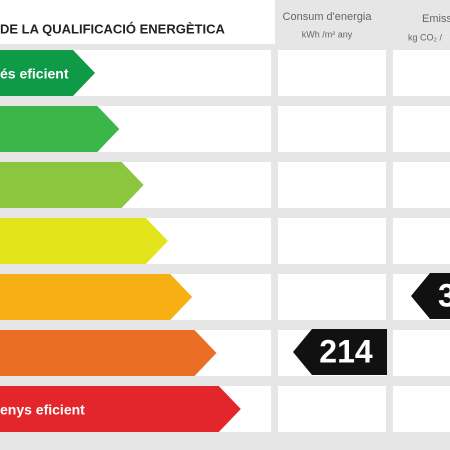 The width and height of the screenshot is (450, 450). Describe the element at coordinates (436, 19) in the screenshot. I see `column-title: Emiss` at that location.